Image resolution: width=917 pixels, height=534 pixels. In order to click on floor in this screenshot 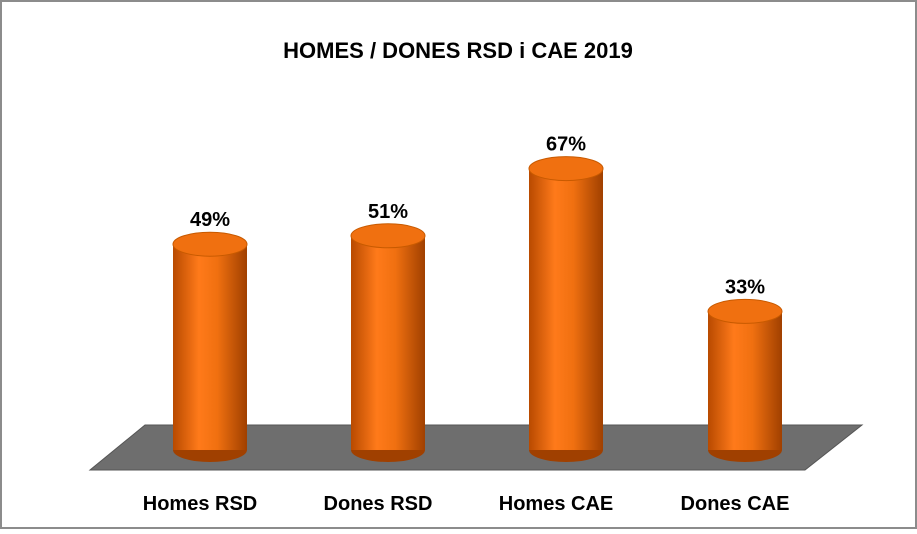, I will do `click(476, 447)`.